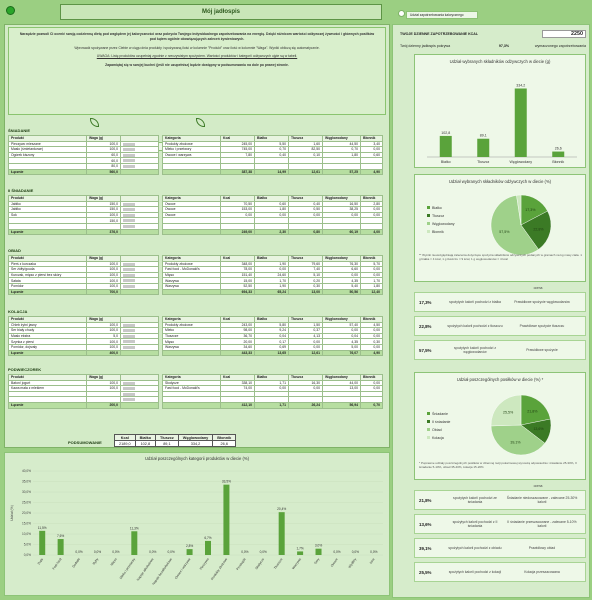 The height and width of the screenshot is (600, 592). I want to click on legend-label: II śniadanie, so click(441, 422).